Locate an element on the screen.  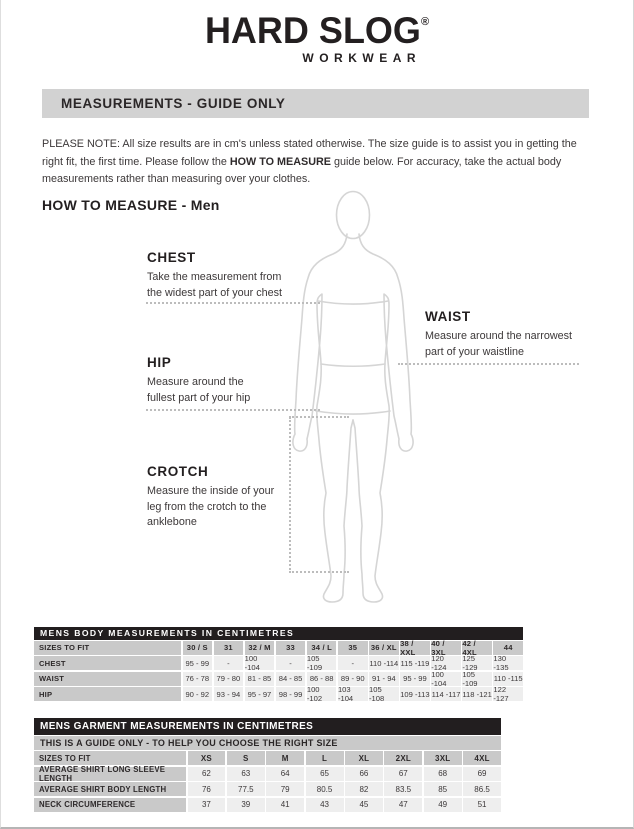
table-row-label: CHEST is located at coordinates (107, 663).